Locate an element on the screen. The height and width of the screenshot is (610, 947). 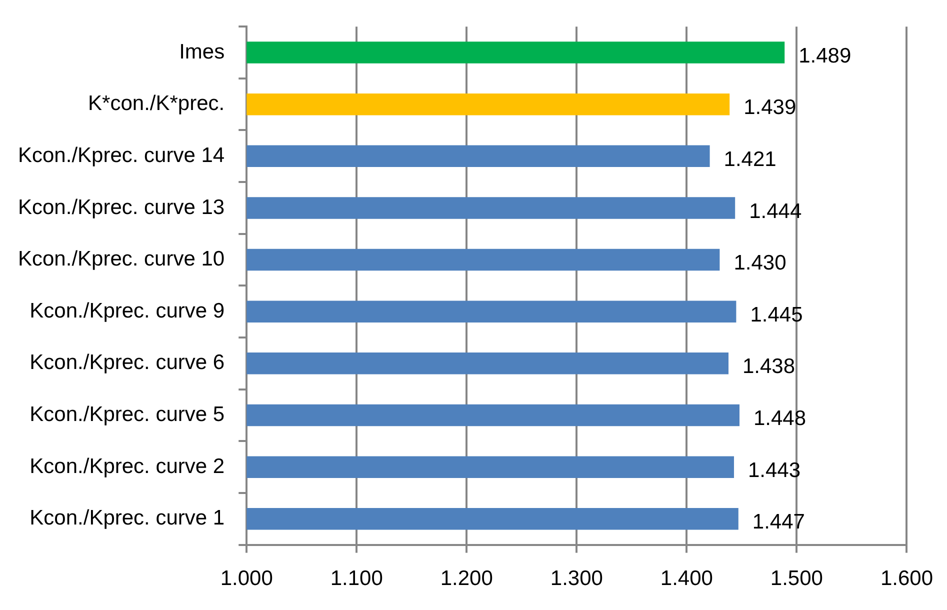
y-tick-label: Imes is located at coordinates (202, 52).